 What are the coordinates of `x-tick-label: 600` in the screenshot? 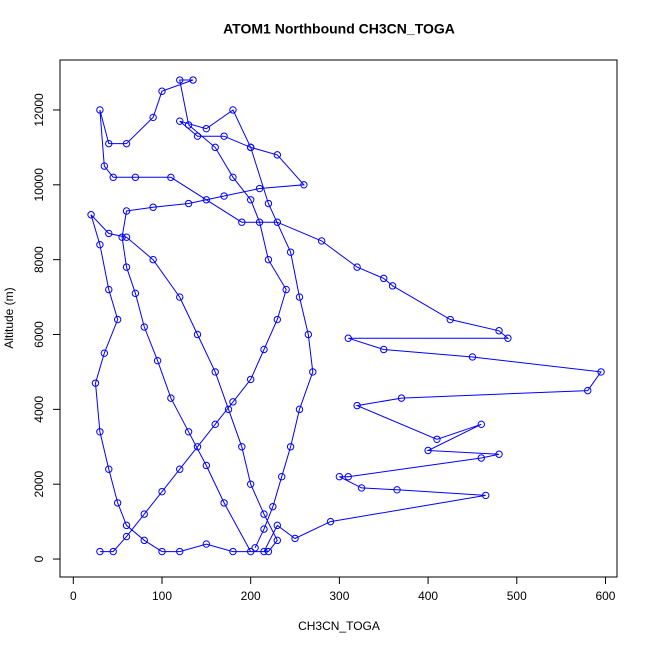 It's located at (605, 596).